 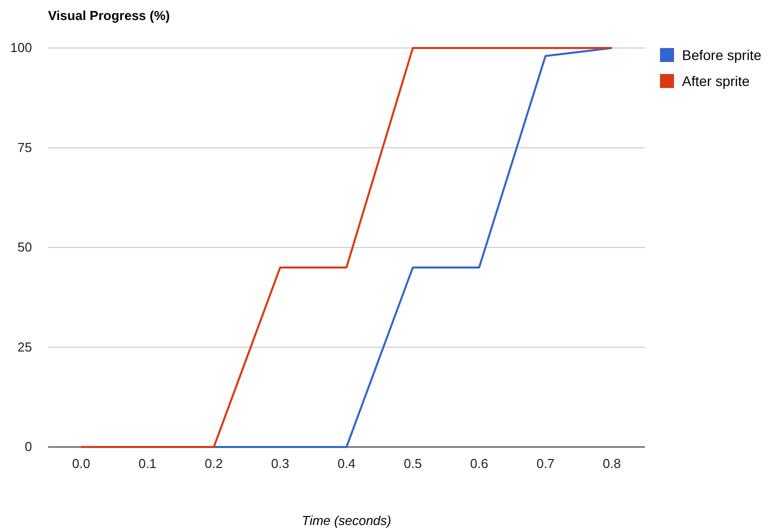 I want to click on x-tick-label: 0.8, so click(x=611, y=464).